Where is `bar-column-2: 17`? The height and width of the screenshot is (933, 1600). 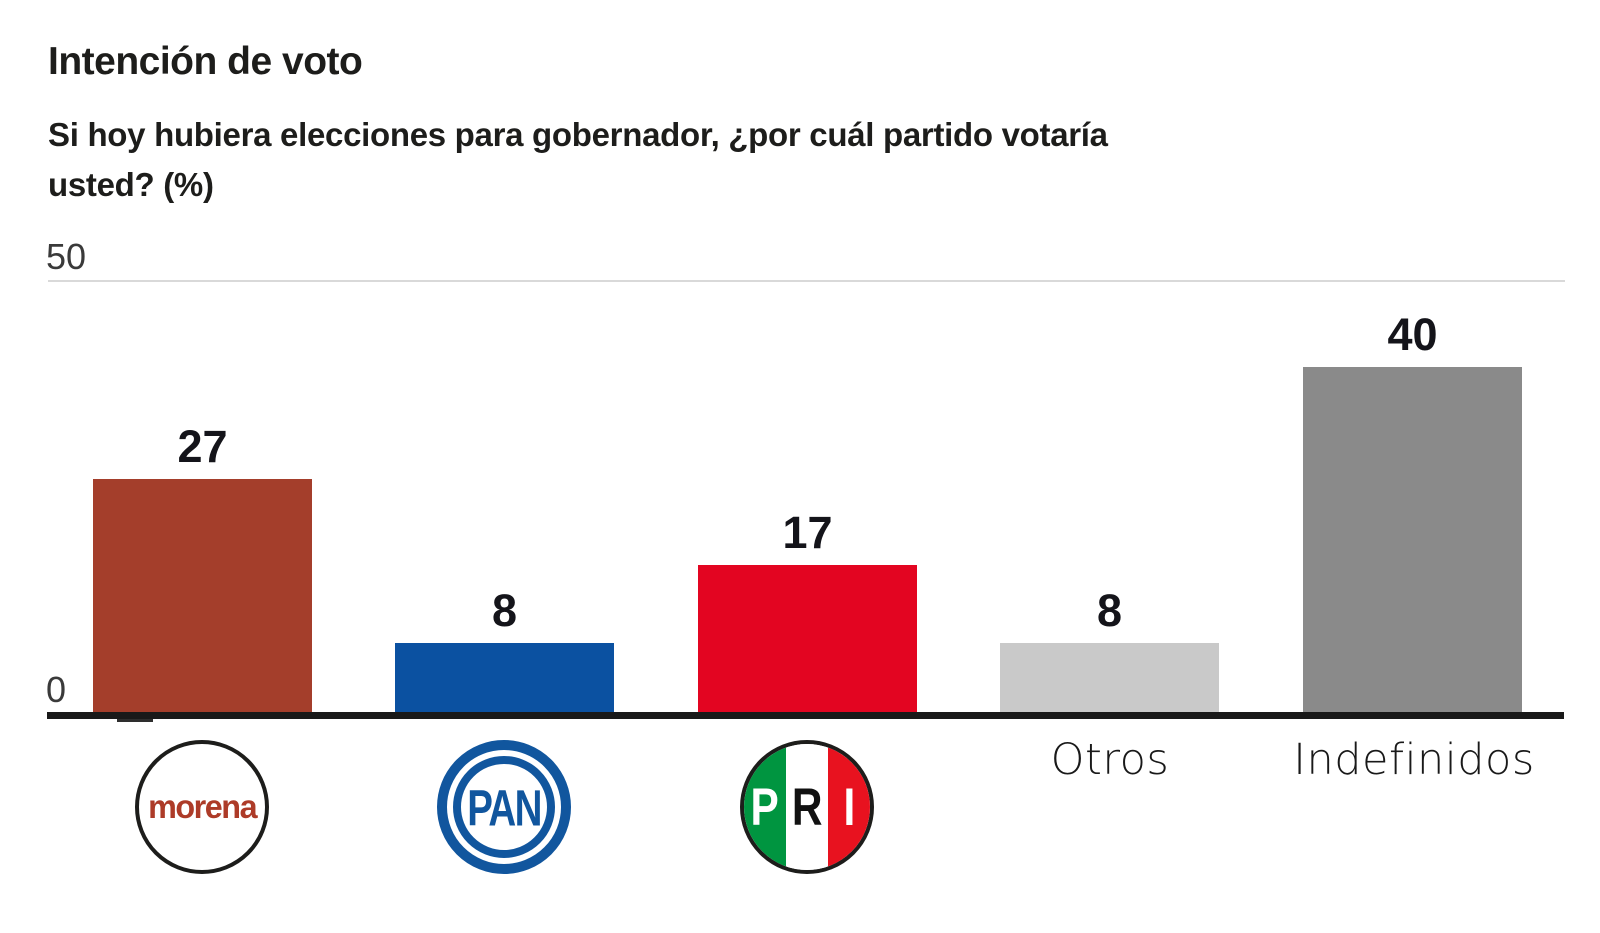
bar-column-2: 17 is located at coordinates (807, 462).